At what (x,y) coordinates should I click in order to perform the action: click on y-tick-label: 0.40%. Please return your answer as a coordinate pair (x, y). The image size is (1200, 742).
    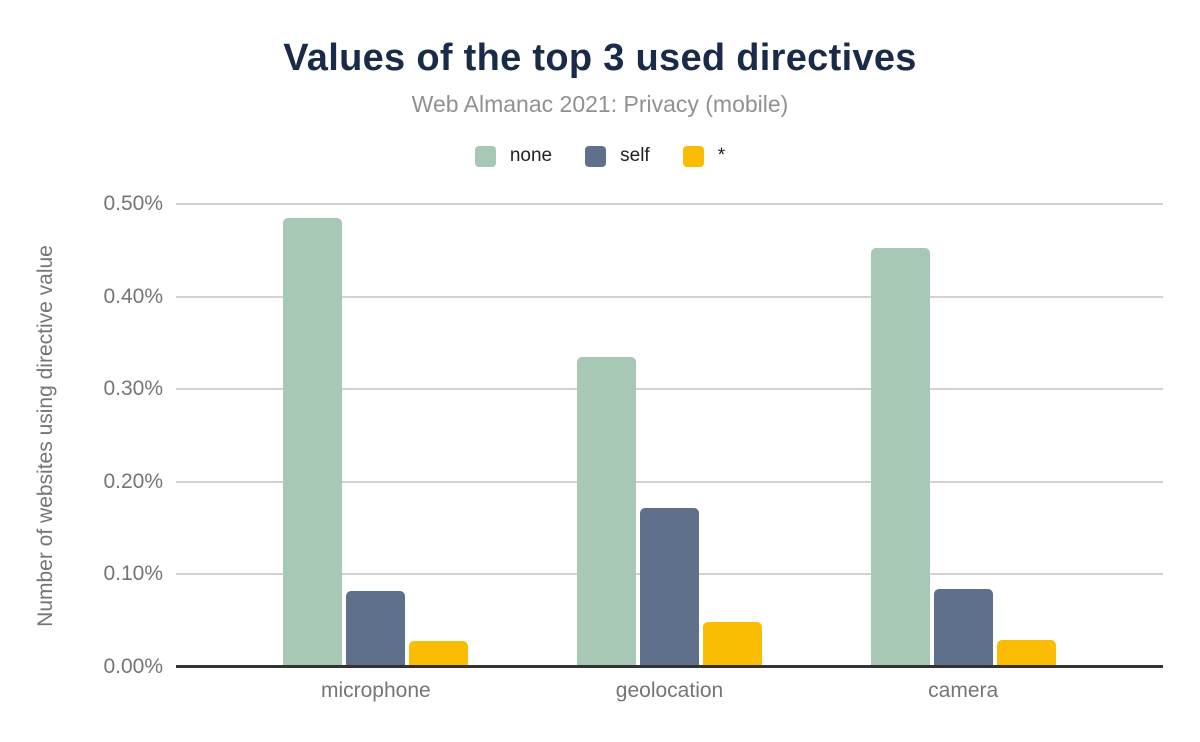
    Looking at the image, I should click on (133, 296).